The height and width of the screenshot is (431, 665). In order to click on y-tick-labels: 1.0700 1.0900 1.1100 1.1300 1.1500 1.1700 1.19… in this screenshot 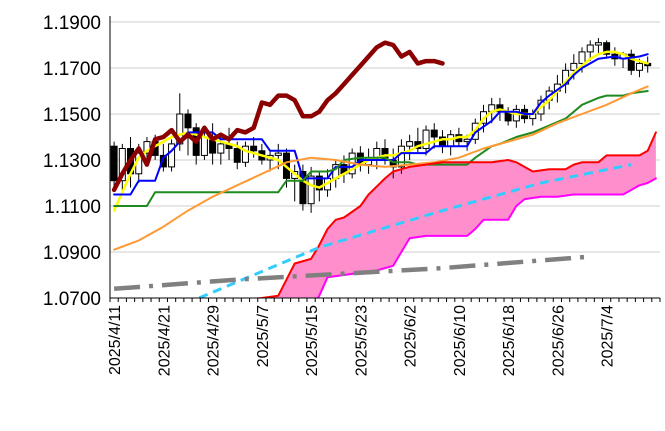, I will do `click(72, 161)`.